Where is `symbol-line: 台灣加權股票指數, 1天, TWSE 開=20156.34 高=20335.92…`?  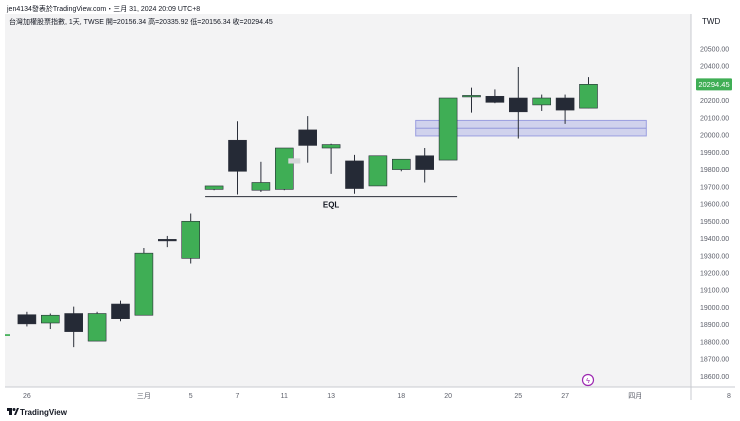 symbol-line: 台灣加權股票指數, 1天, TWSE 開=20156.34 高=20335.92… is located at coordinates (141, 21).